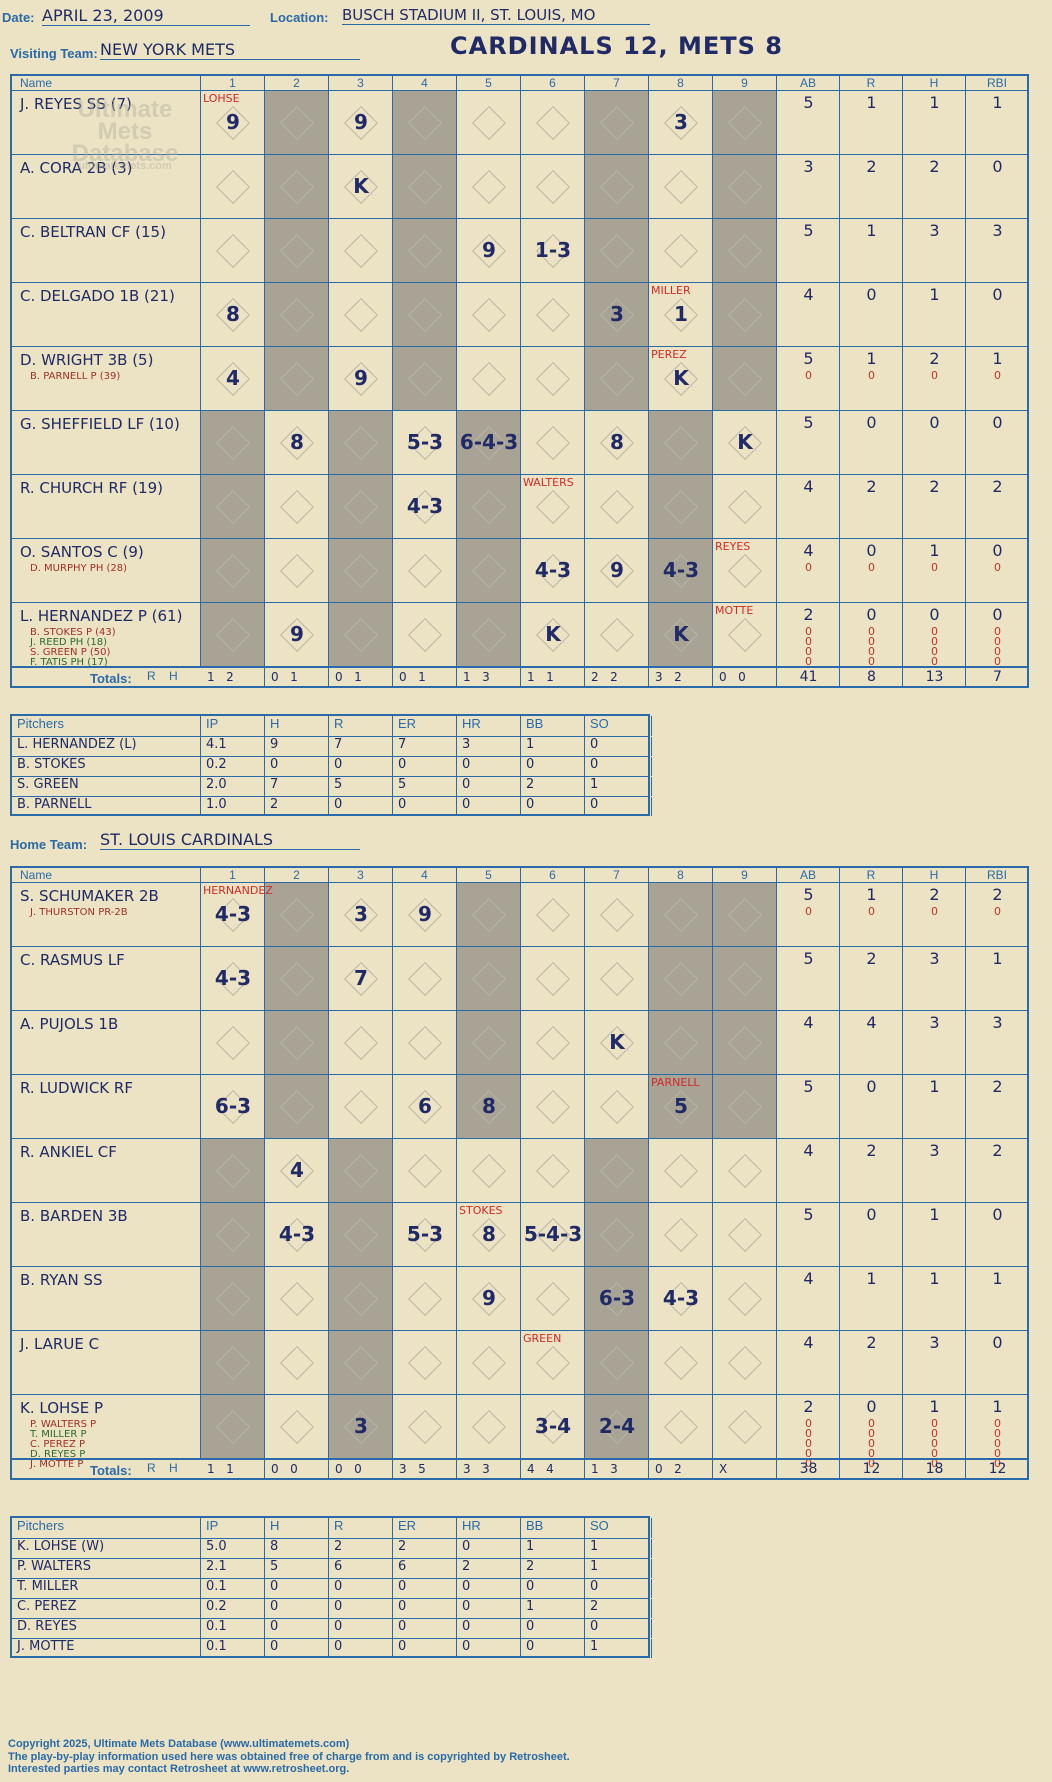  Describe the element at coordinates (681, 1106) in the screenshot. I see `inning-cell: 5` at that location.